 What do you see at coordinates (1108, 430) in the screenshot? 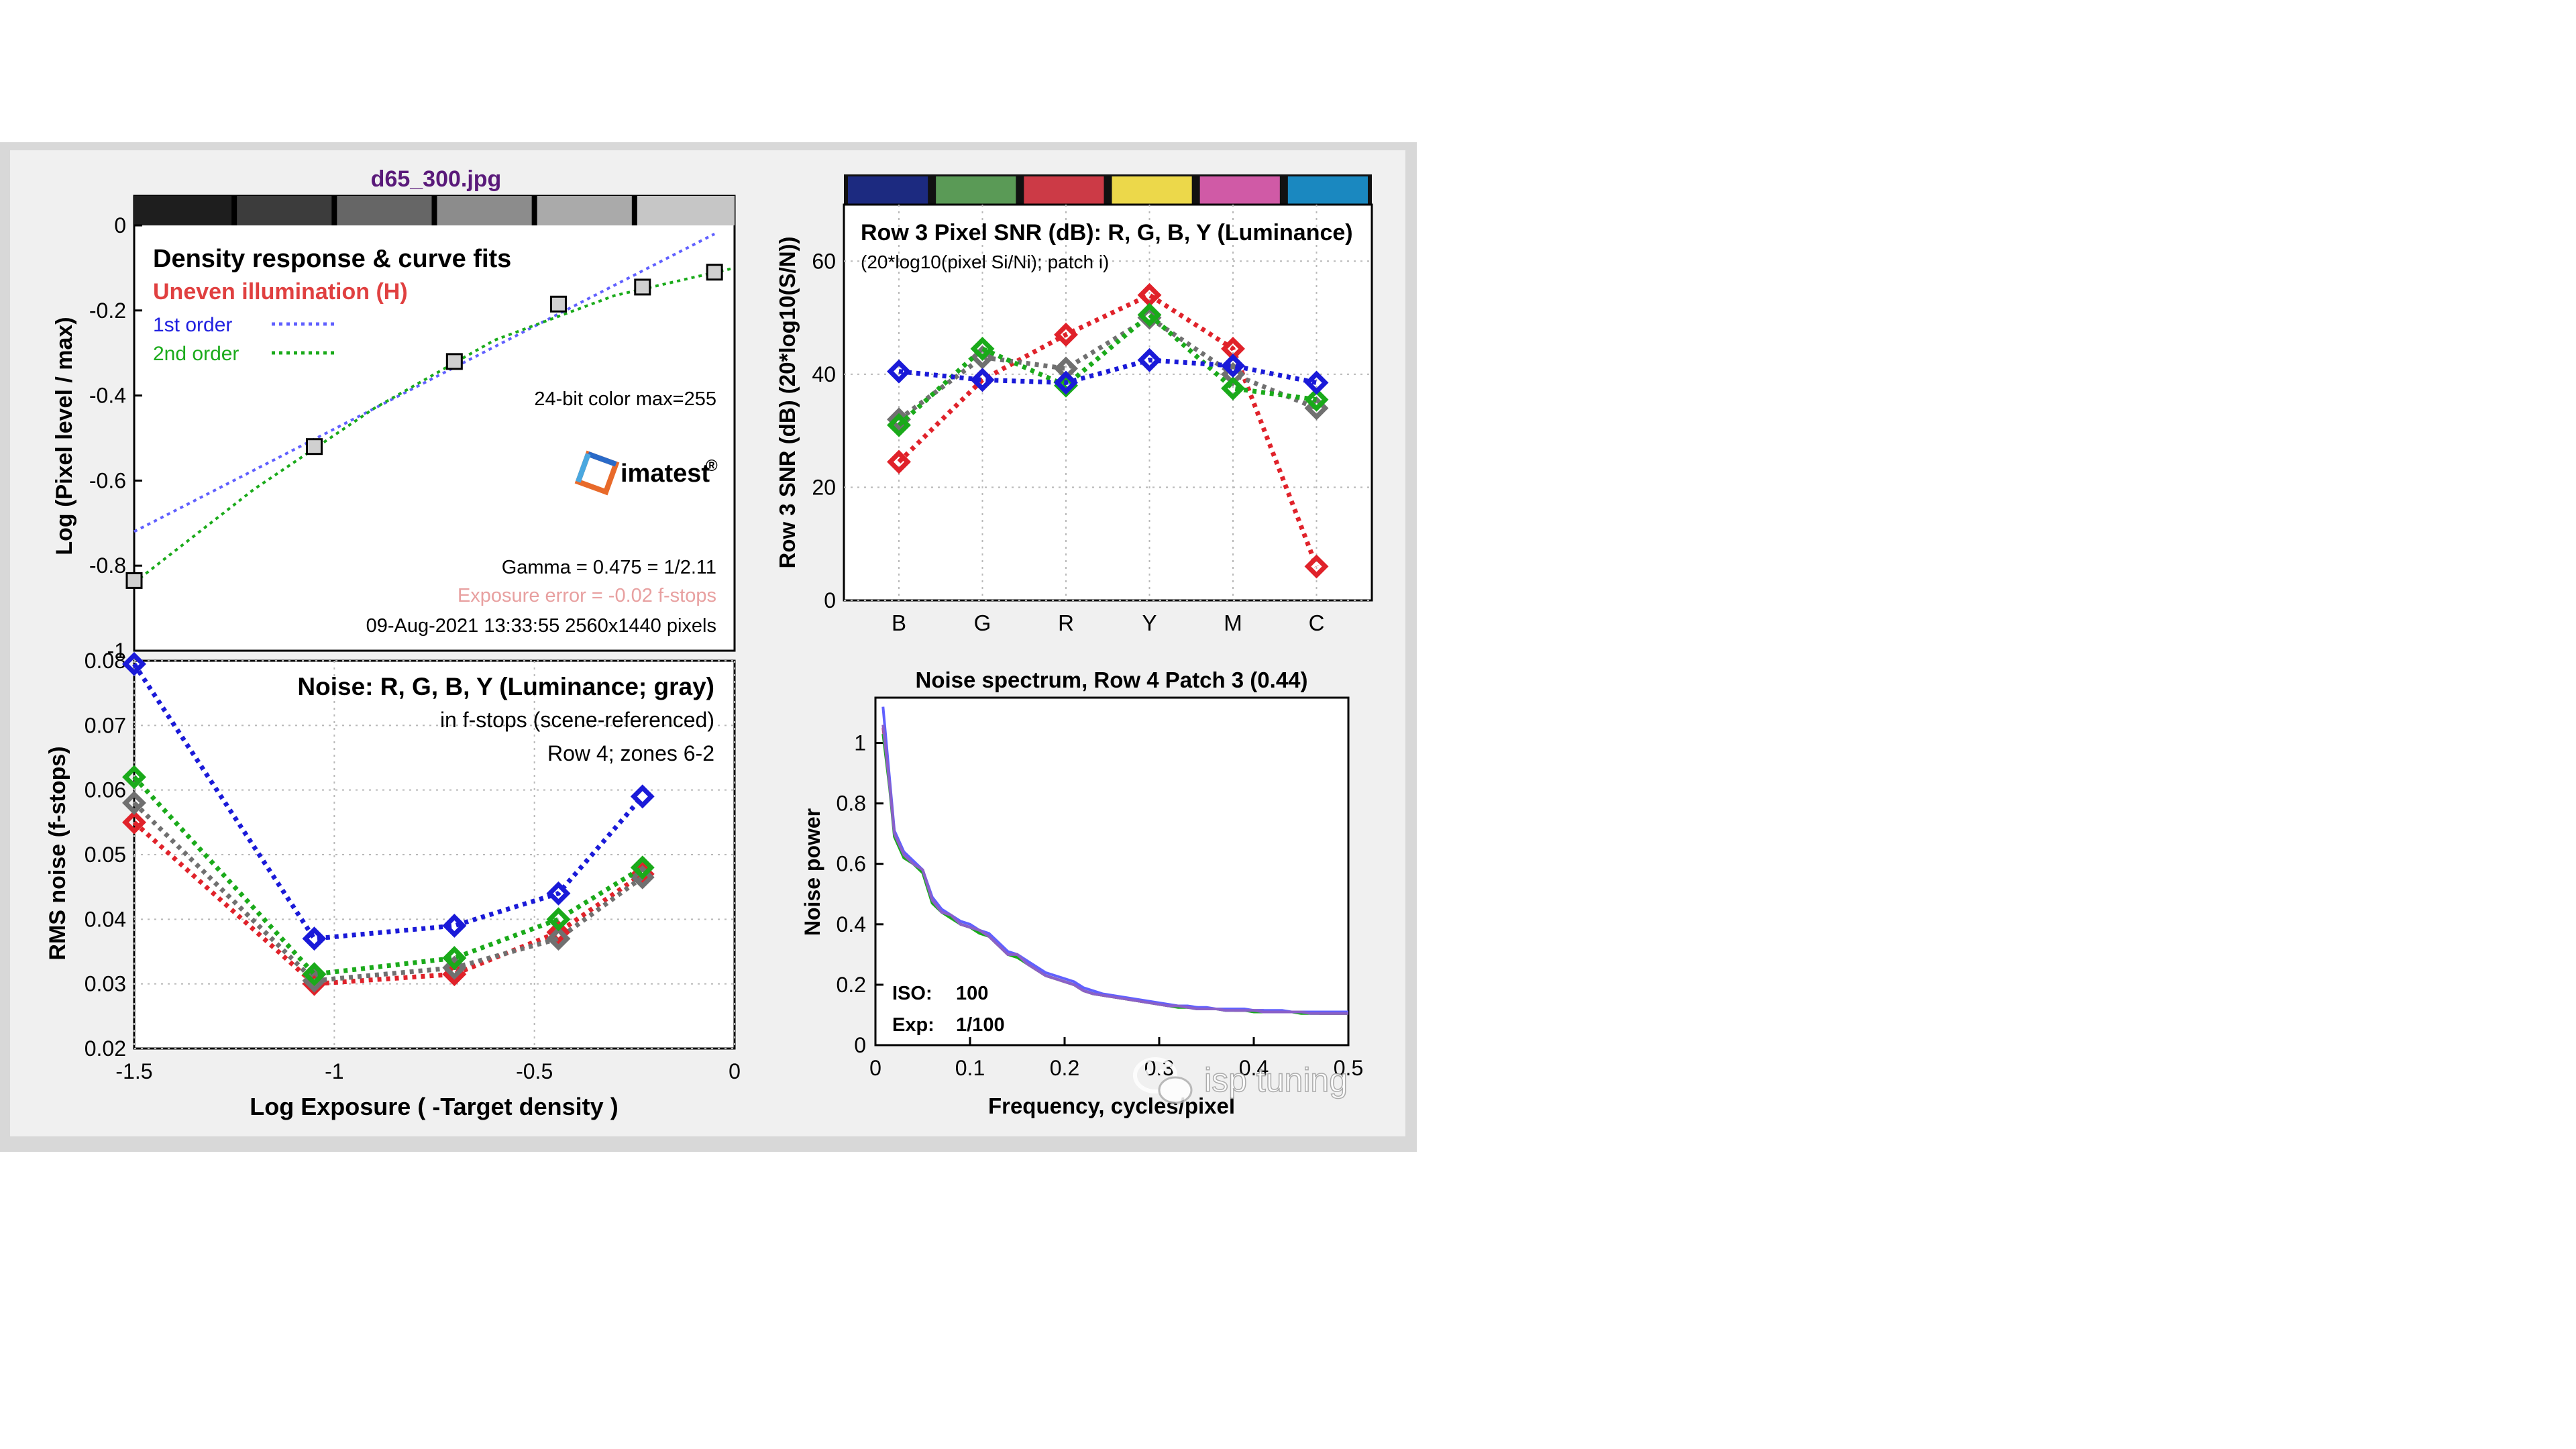
I see `snr-series-line-r` at bounding box center [1108, 430].